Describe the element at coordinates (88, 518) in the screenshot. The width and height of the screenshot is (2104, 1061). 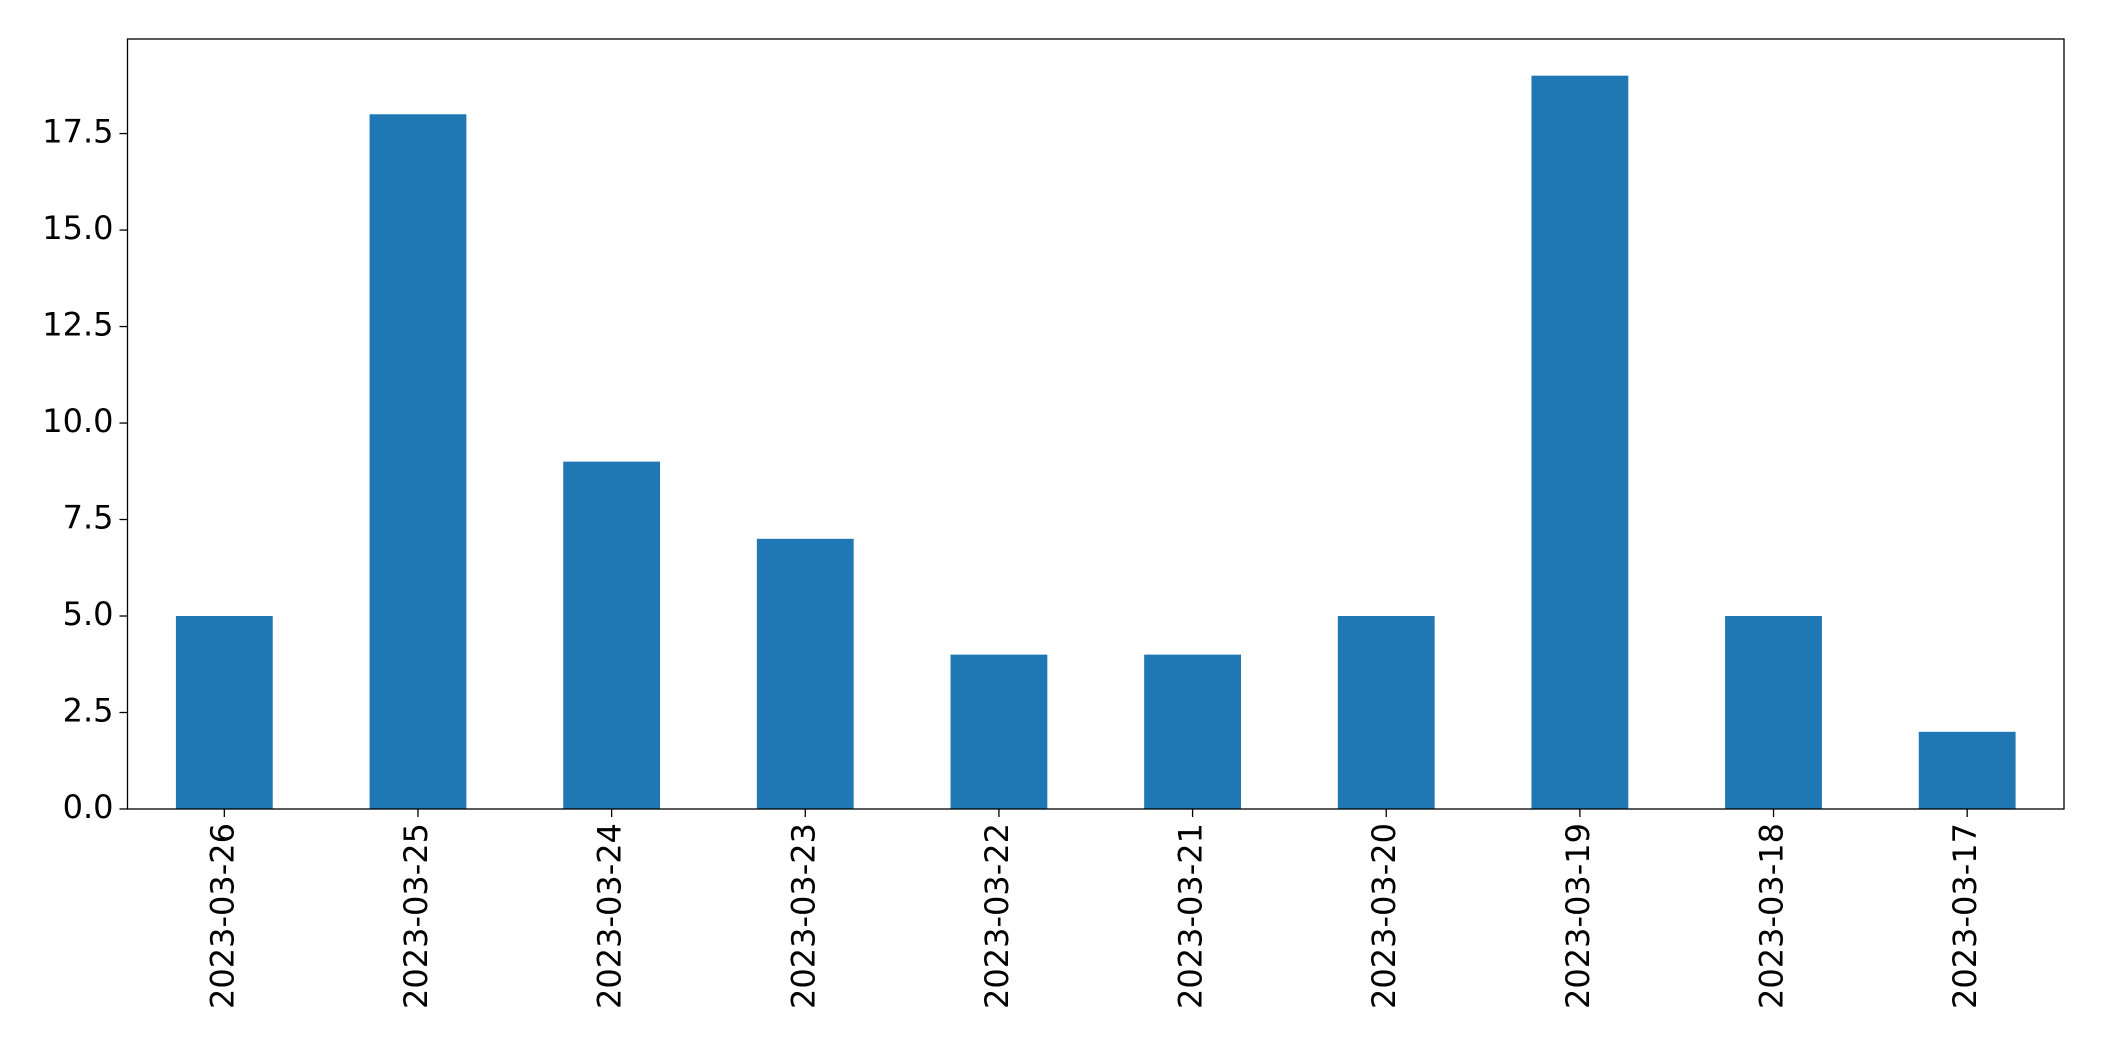
I see `y-tick-label: 7.5` at that location.